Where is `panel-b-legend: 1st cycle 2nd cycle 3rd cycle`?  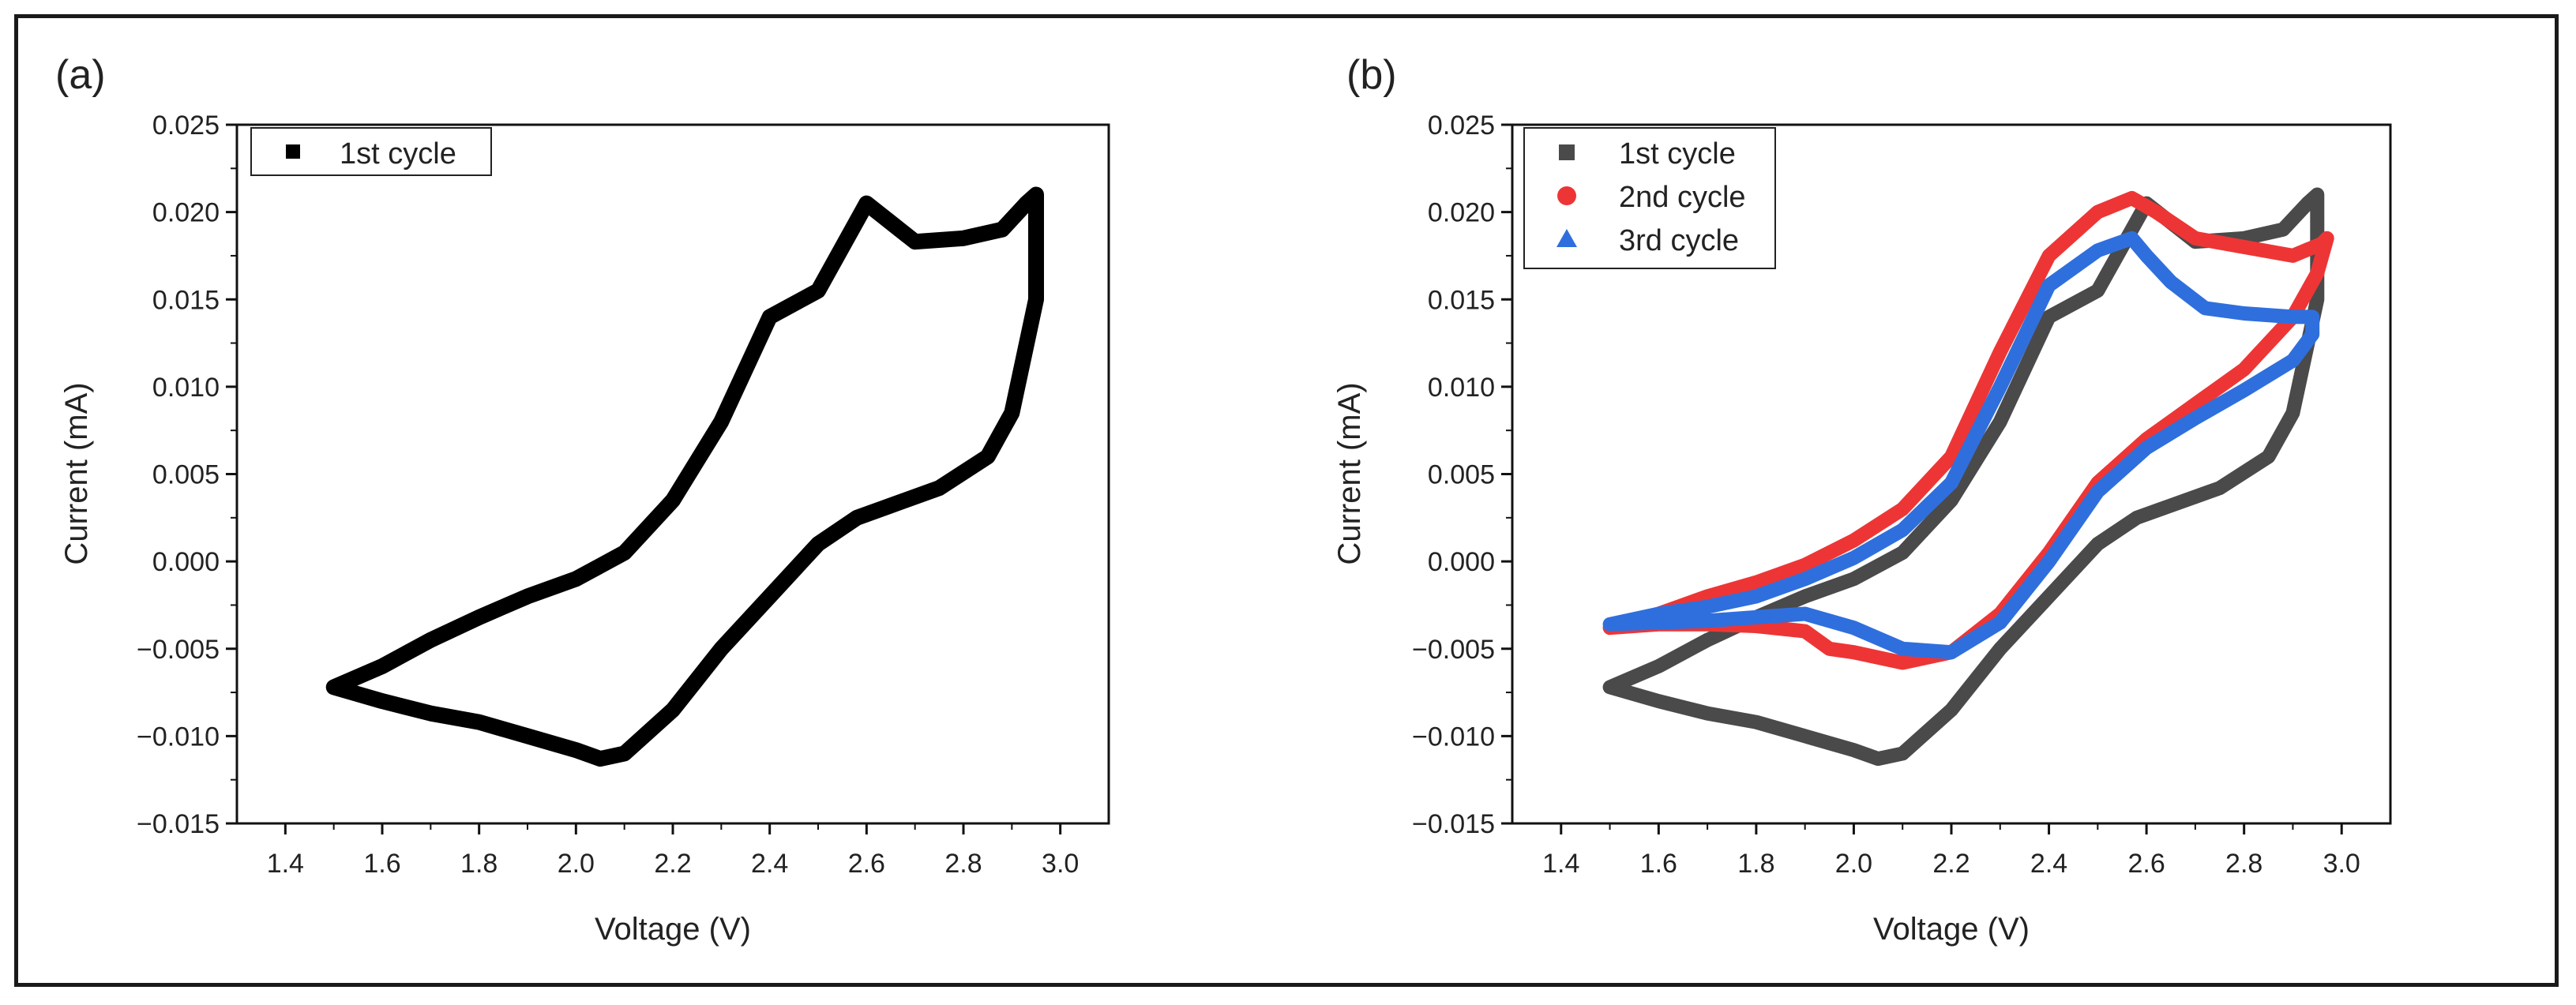 panel-b-legend: 1st cycle 2nd cycle 3rd cycle is located at coordinates (1649, 198).